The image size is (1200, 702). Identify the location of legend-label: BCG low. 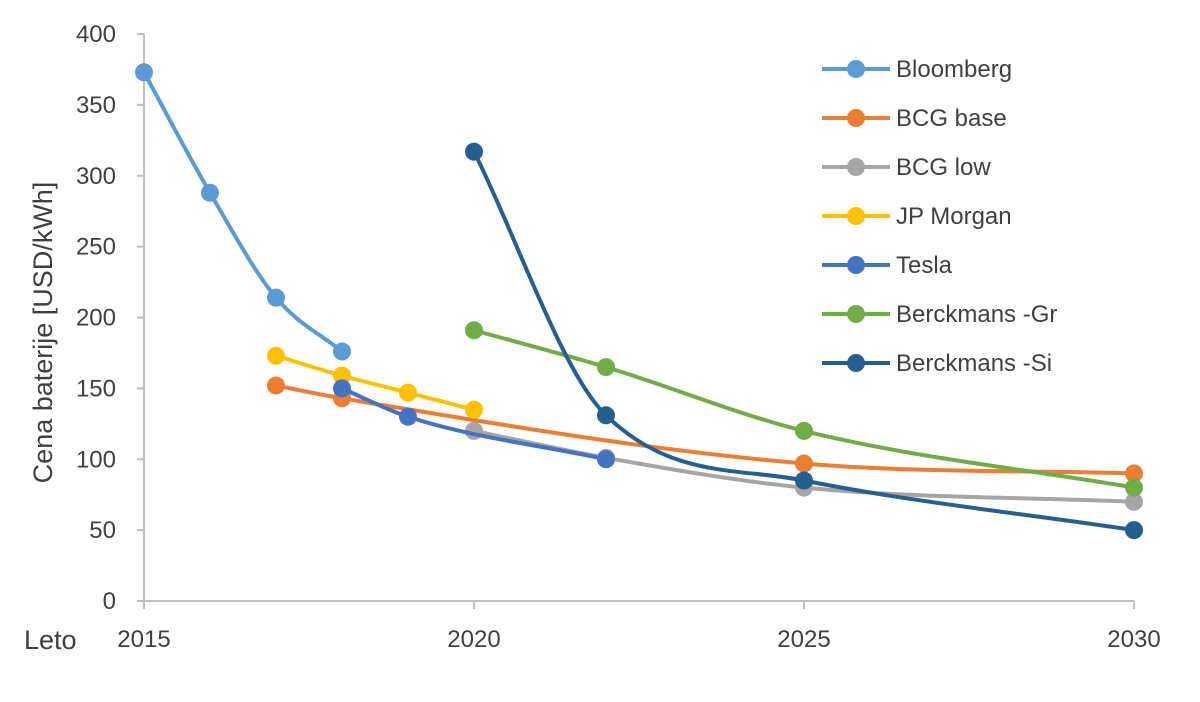
(943, 167).